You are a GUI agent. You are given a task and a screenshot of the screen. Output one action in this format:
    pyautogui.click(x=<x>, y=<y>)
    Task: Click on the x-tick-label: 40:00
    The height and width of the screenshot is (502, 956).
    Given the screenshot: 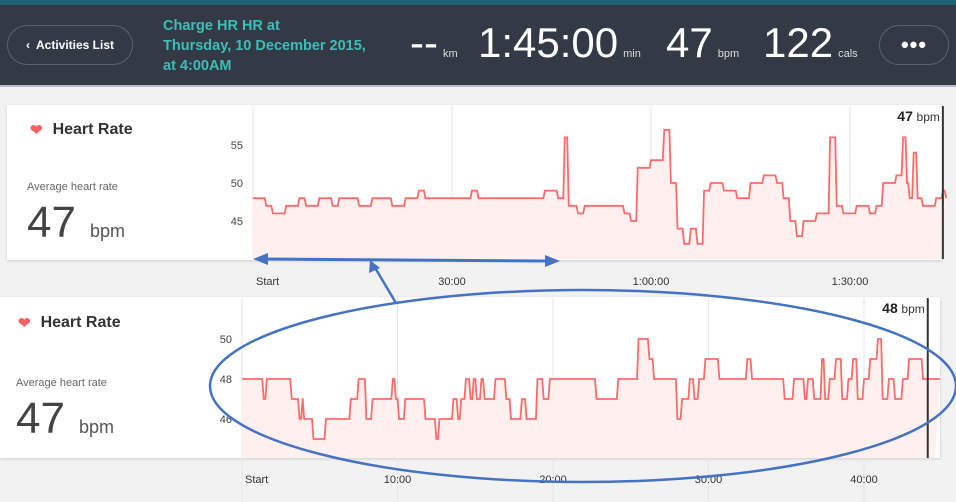 What is the action you would take?
    pyautogui.click(x=864, y=480)
    